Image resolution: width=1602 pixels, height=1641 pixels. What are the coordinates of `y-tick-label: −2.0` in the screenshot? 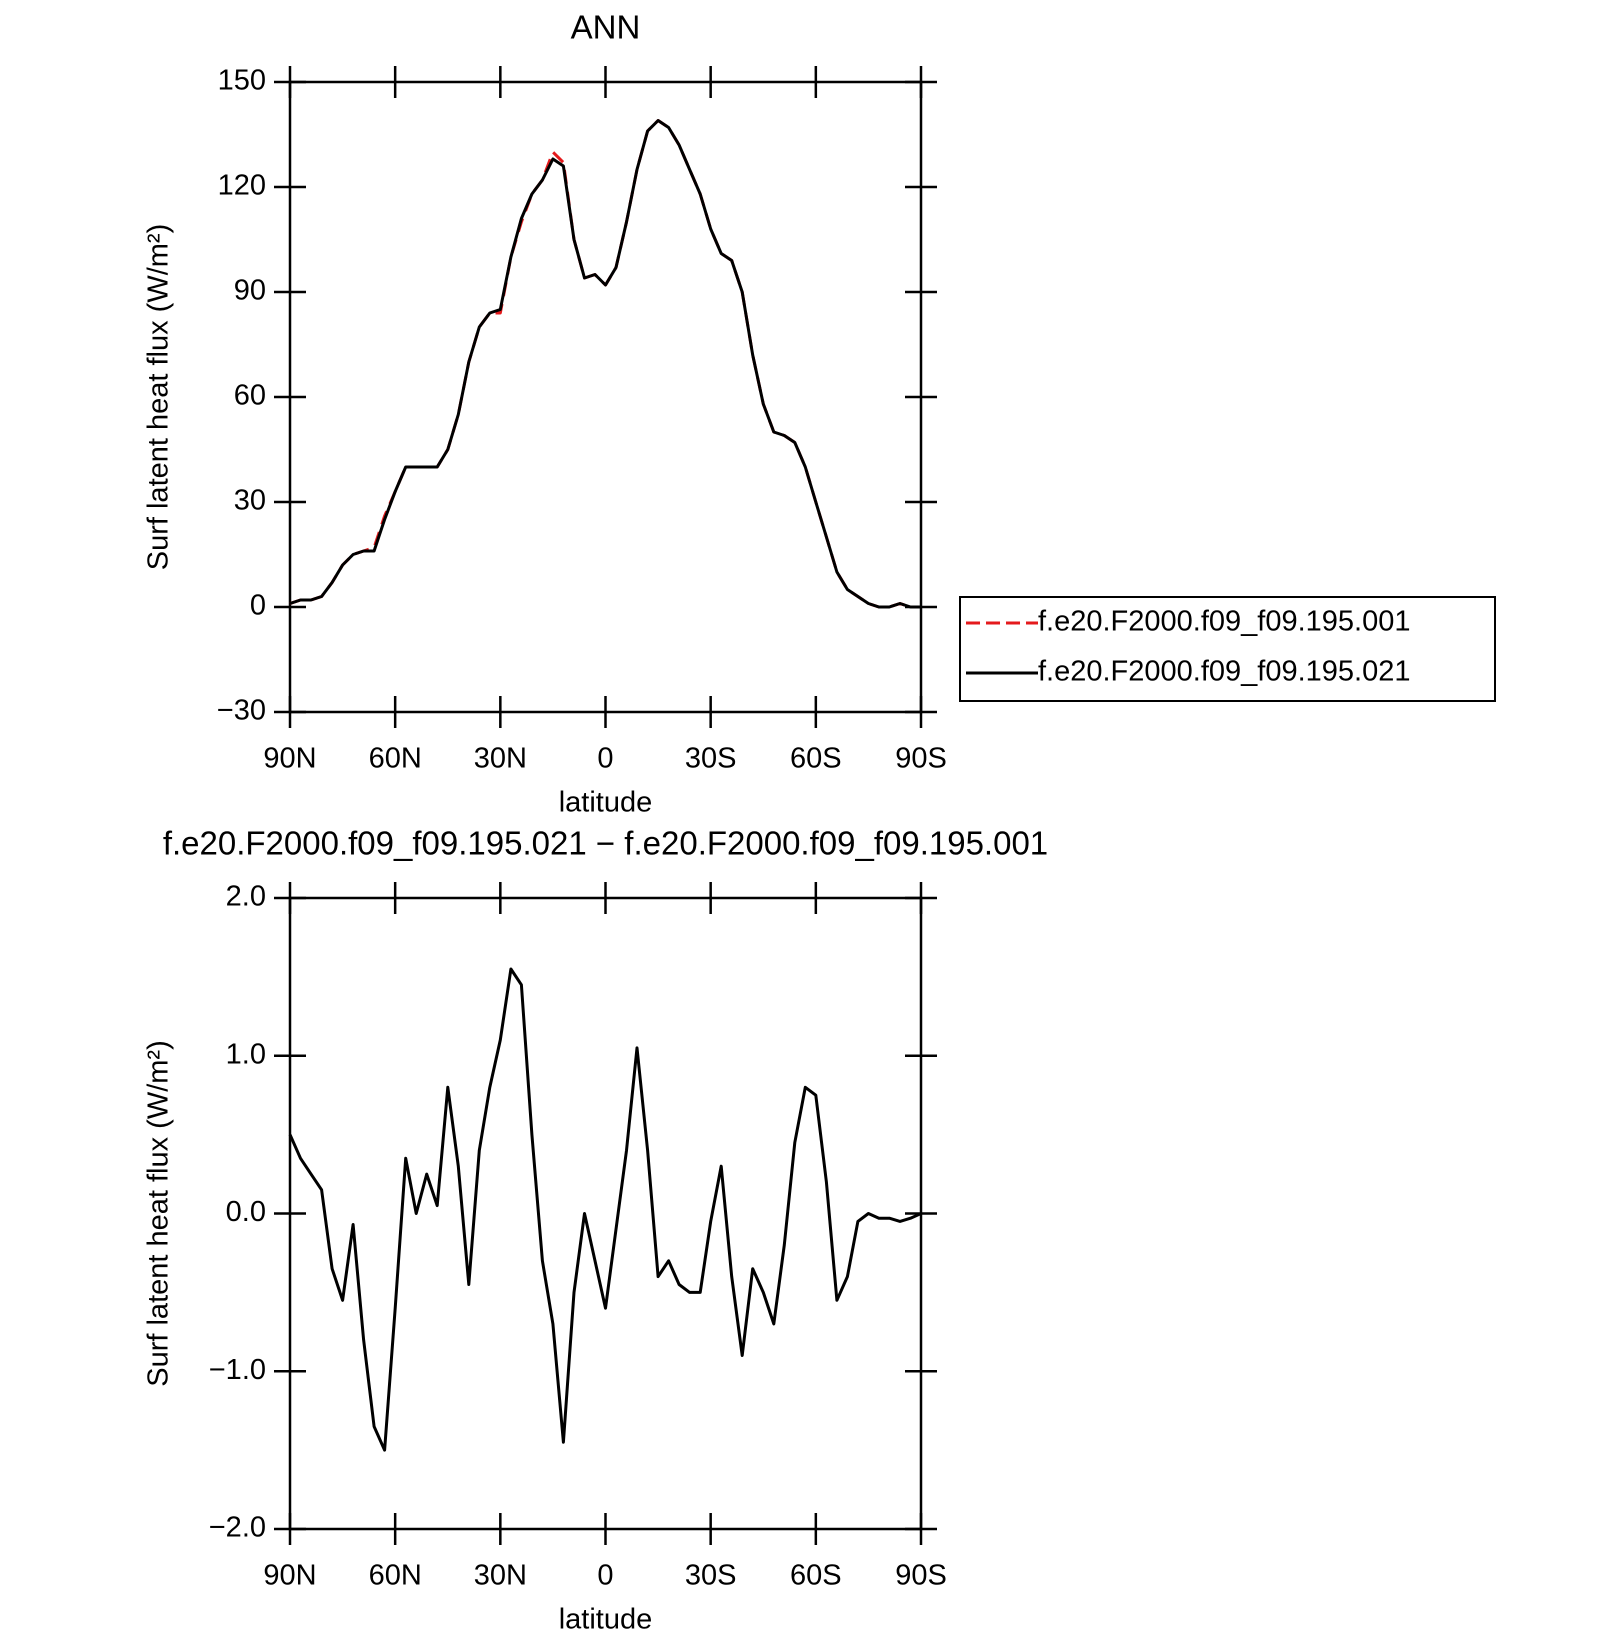 It's located at (237, 1528).